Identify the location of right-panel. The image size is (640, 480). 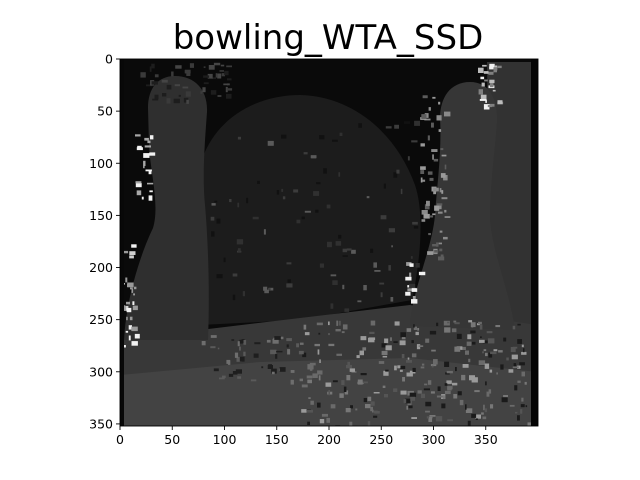
(512, 193).